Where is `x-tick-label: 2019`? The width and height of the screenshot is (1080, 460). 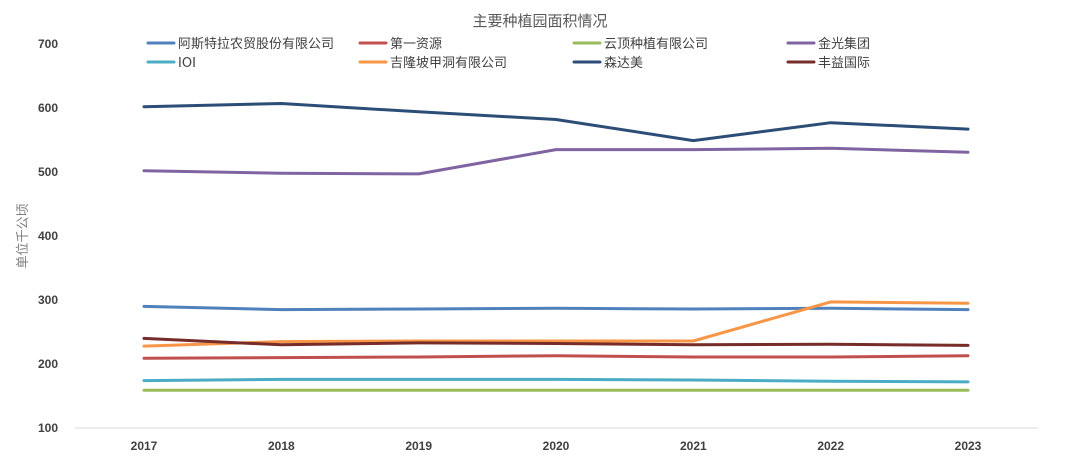 x-tick-label: 2019 is located at coordinates (418, 446).